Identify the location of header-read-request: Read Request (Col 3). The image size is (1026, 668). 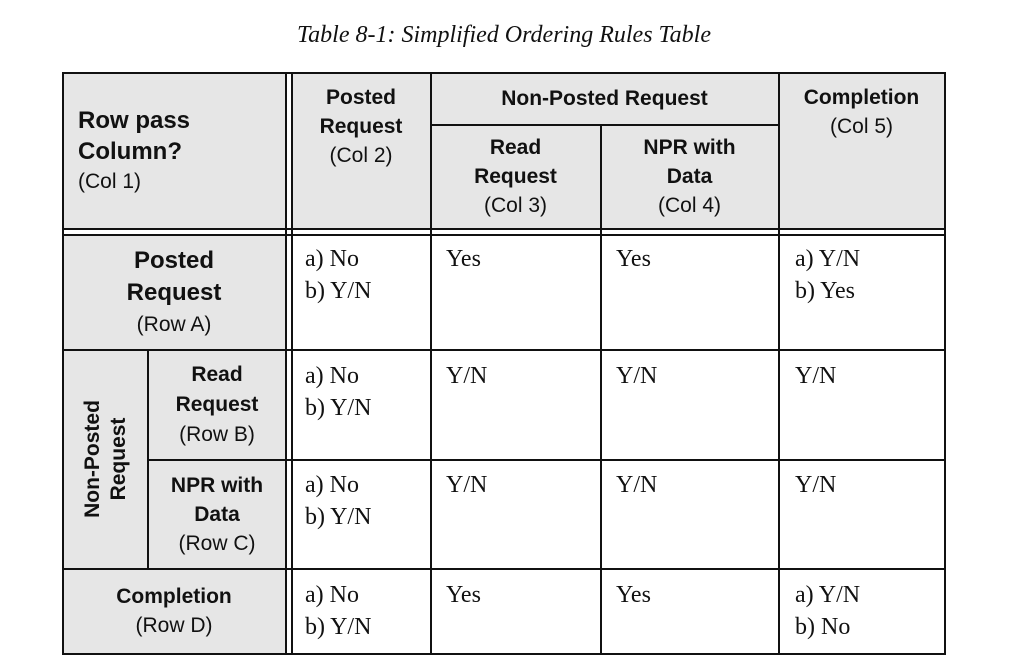
(515, 176).